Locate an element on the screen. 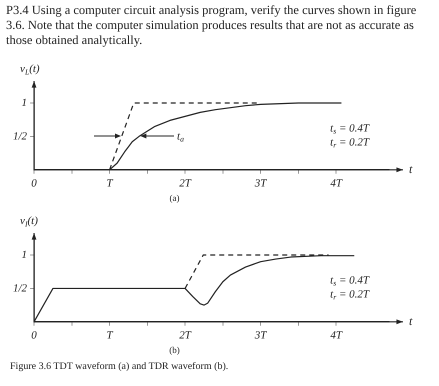 The width and height of the screenshot is (439, 386). text: Figure 3.6 TDT waveform (a) and TDR waveform (b). is located at coordinates (119, 366).